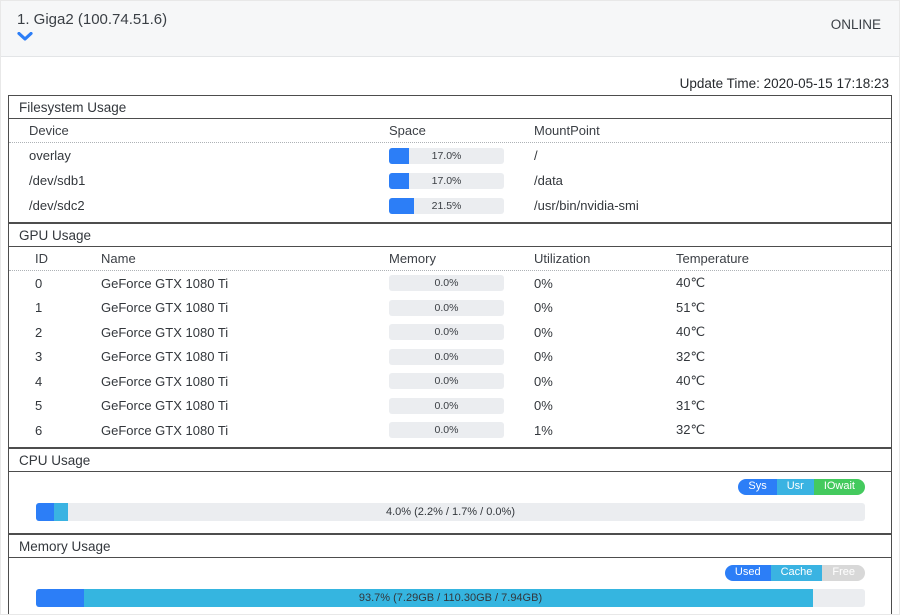 This screenshot has width=900, height=615. What do you see at coordinates (57, 205) in the screenshot?
I see `device-cell: /dev/sdc2` at bounding box center [57, 205].